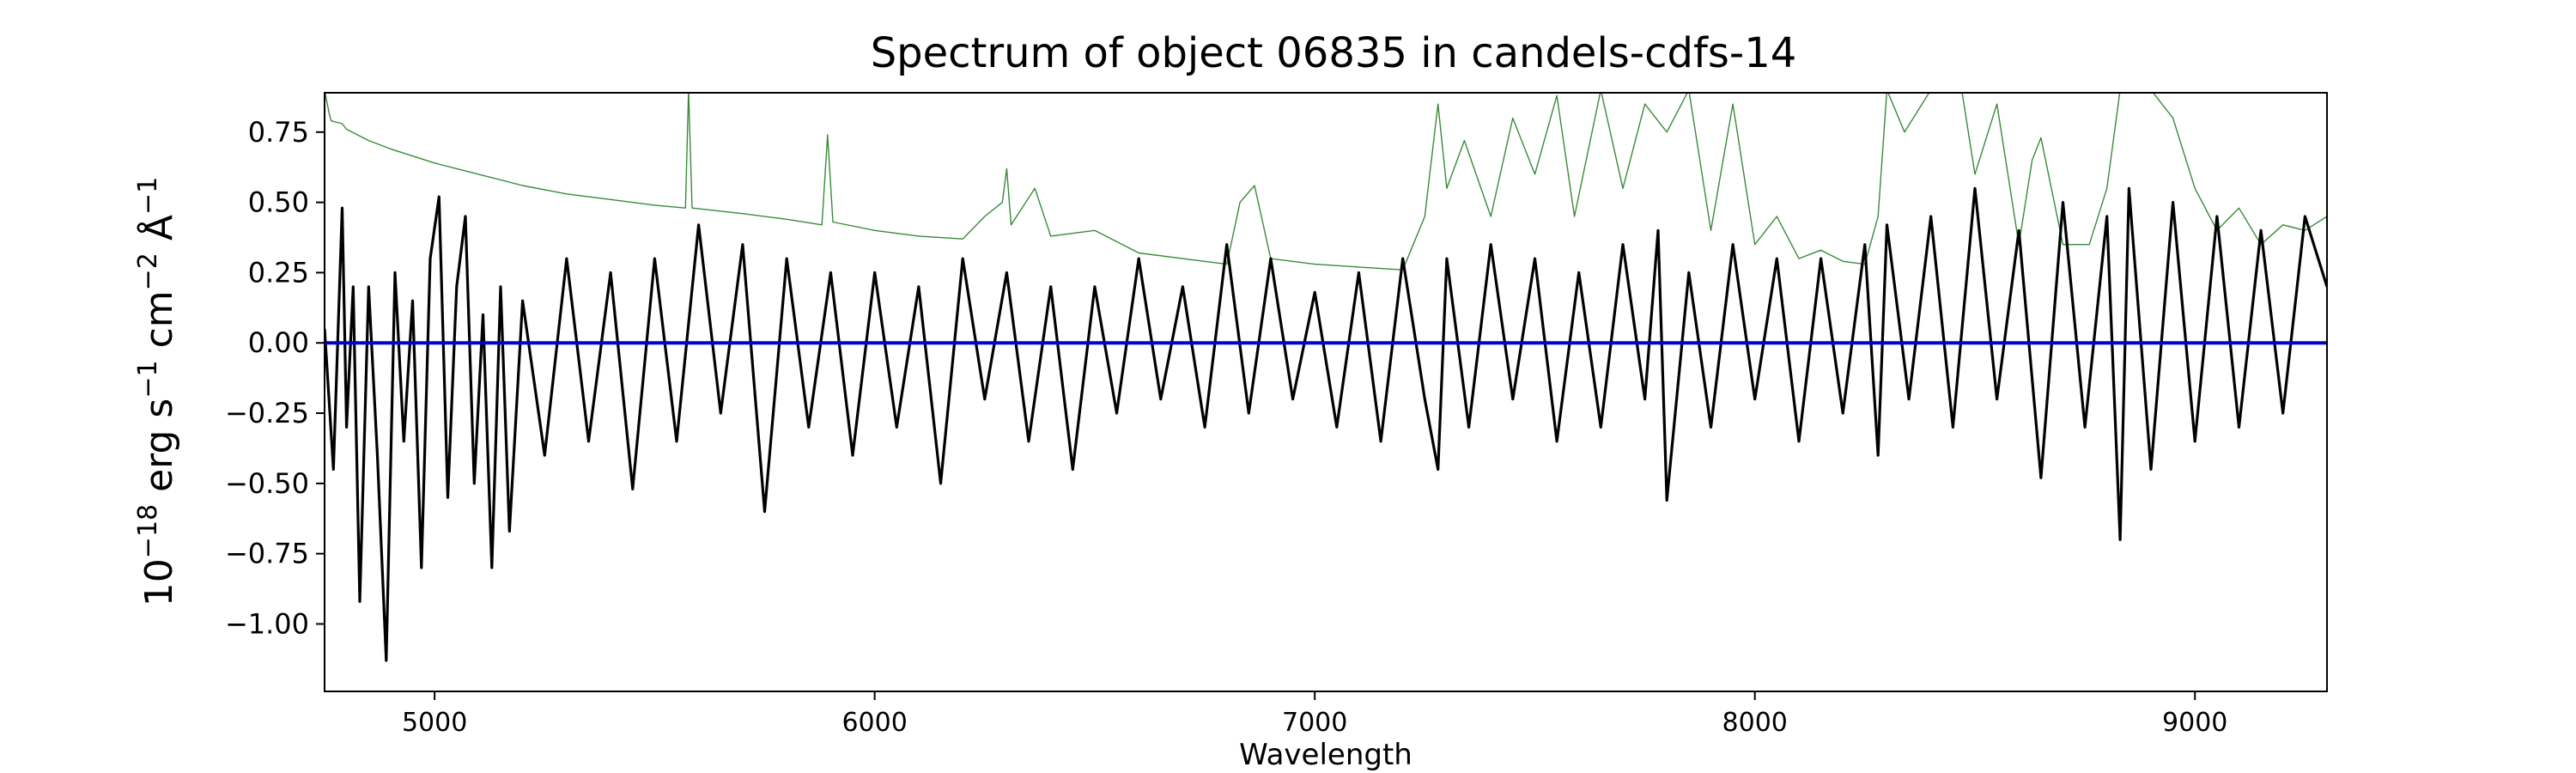 This screenshot has width=2576, height=773. I want to click on x-axis: 5000 6000 7000 8000 9000, so click(1314, 714).